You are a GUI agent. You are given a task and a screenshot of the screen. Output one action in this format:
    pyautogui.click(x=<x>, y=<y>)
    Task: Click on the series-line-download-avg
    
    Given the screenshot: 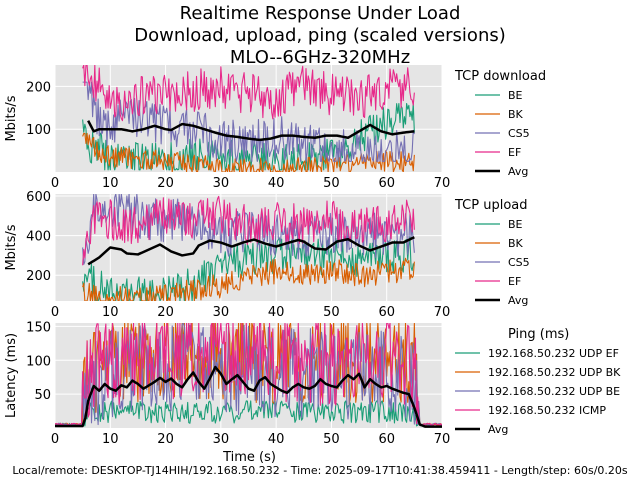 What is the action you would take?
    pyautogui.click(x=251, y=131)
    